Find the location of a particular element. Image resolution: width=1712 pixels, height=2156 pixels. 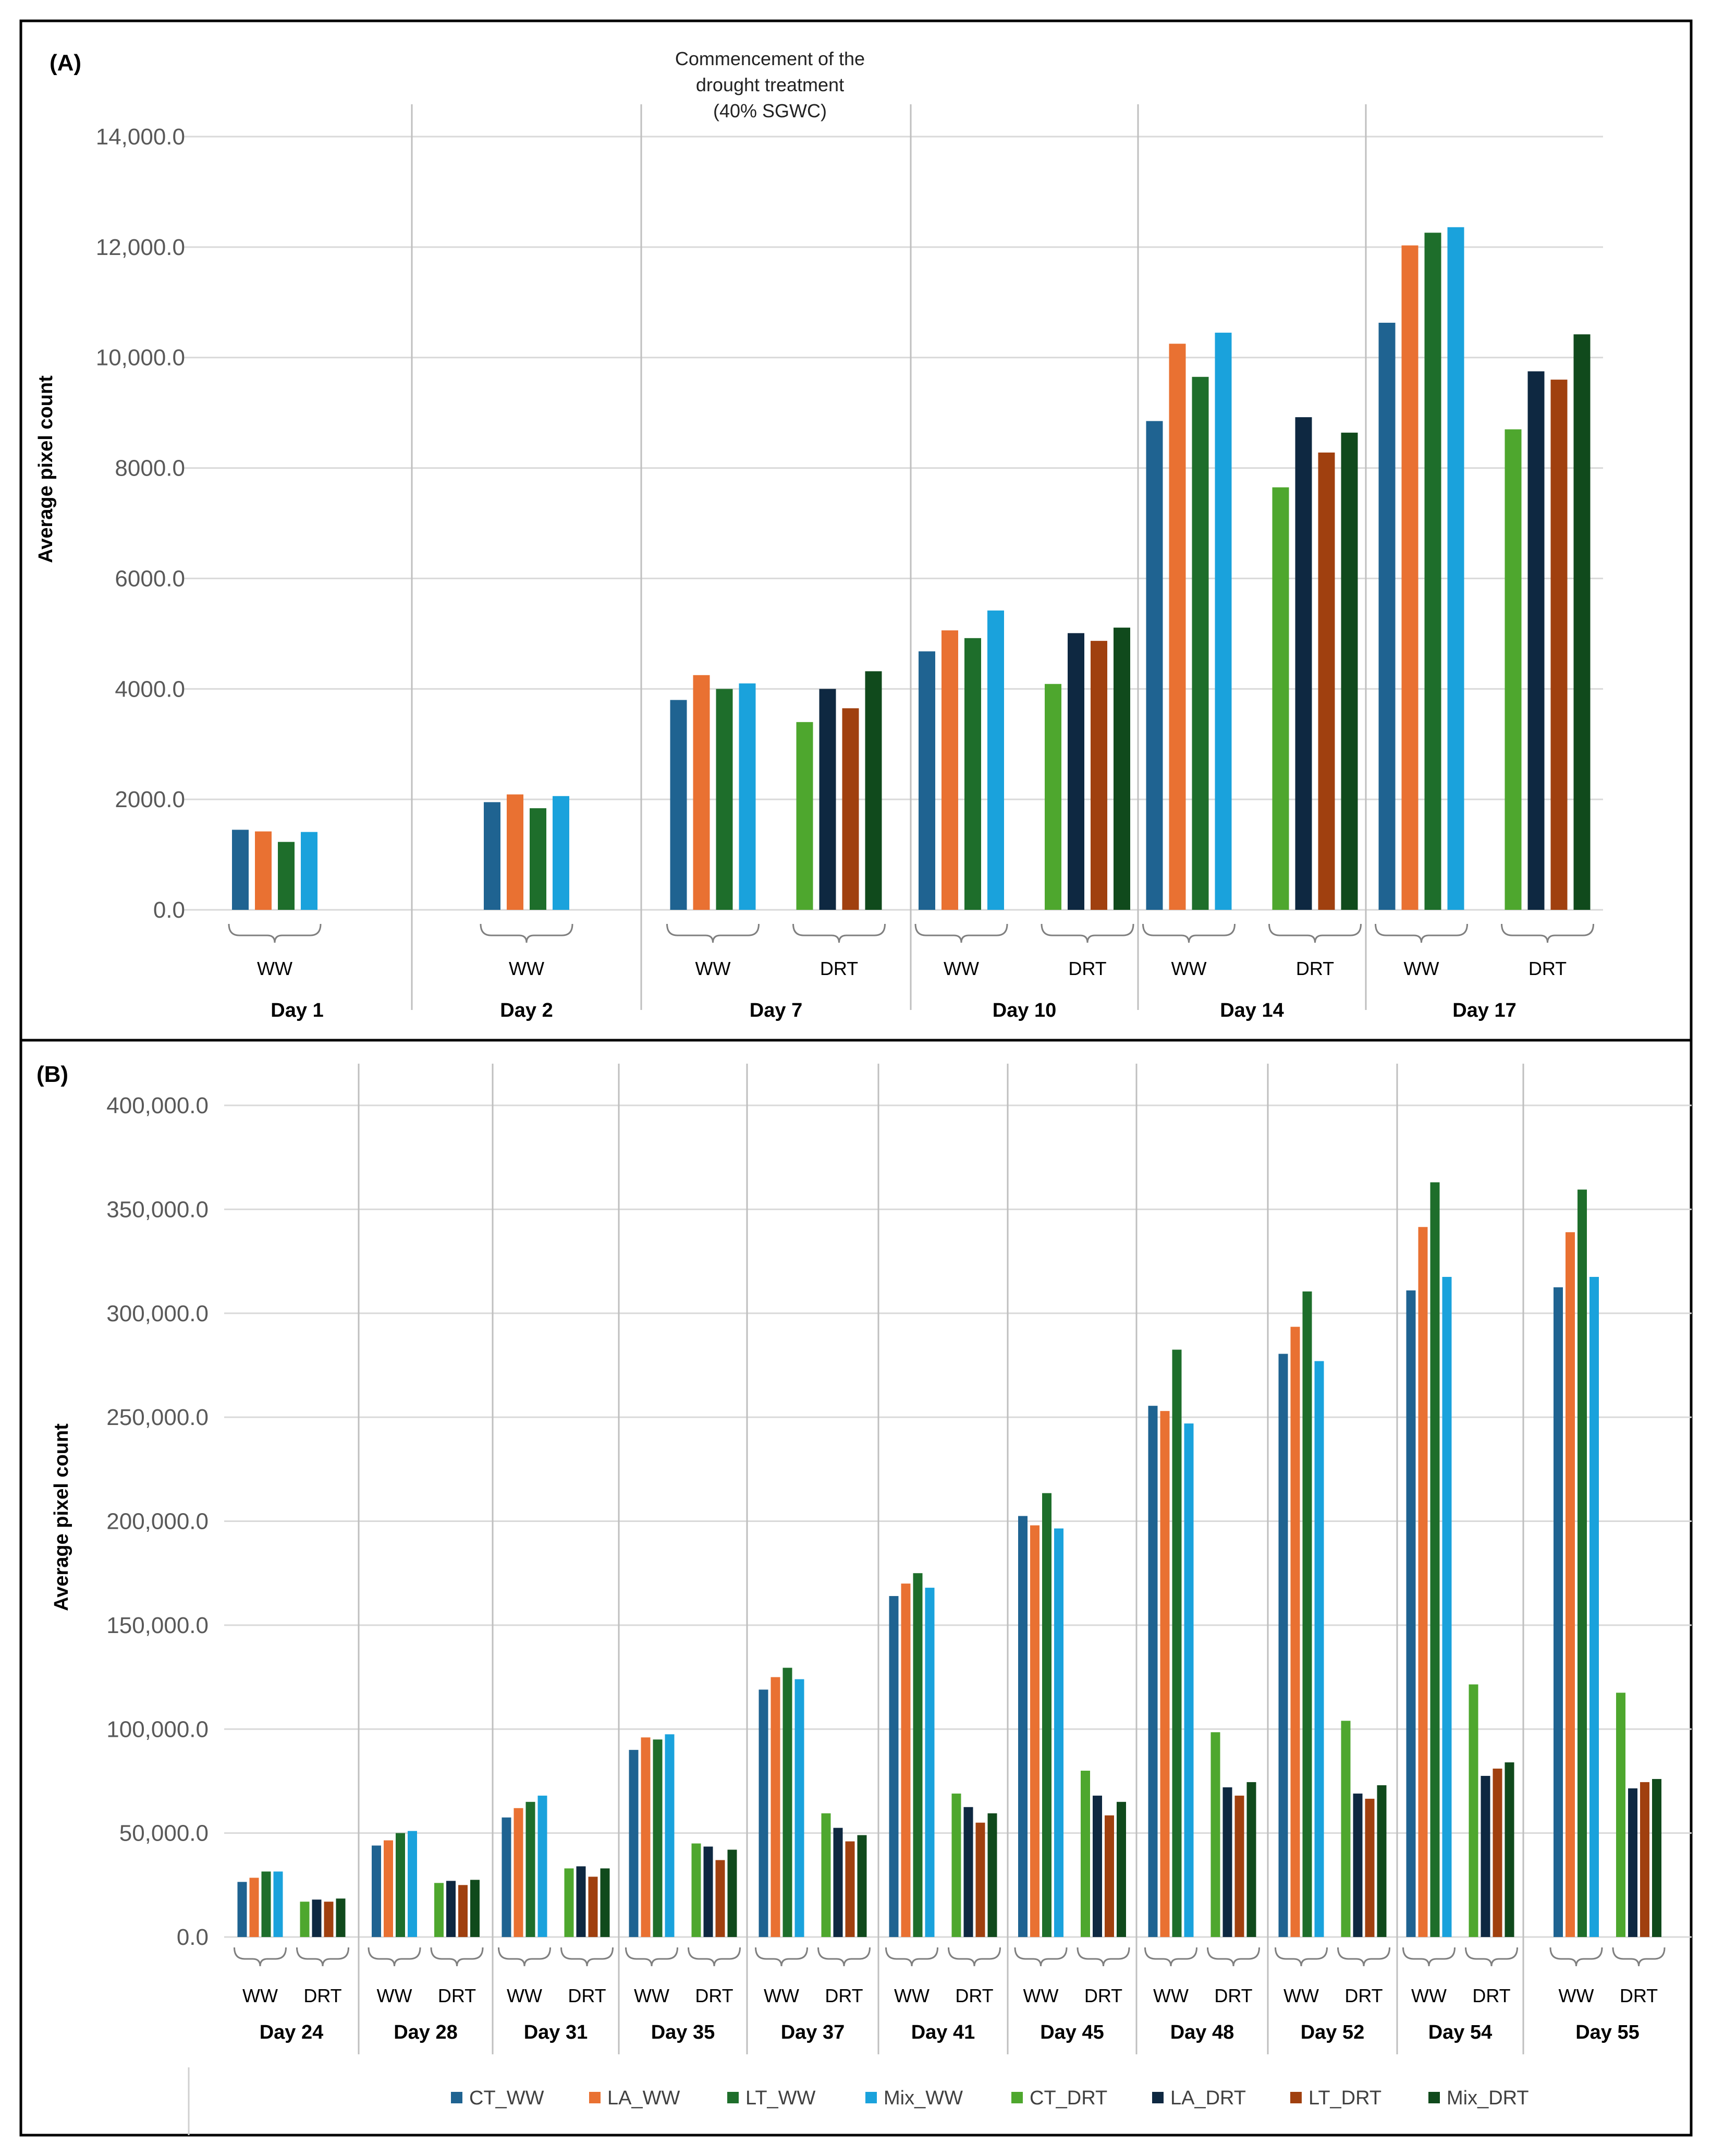

y-tick-label: 0.0 is located at coordinates (169, 910).